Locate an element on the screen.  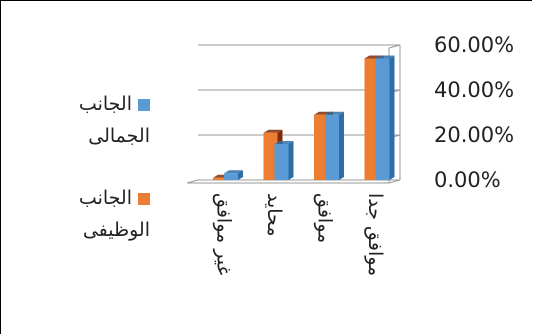
legend-item-aesthetic: الجانب الجمالى is located at coordinates (95, 120).